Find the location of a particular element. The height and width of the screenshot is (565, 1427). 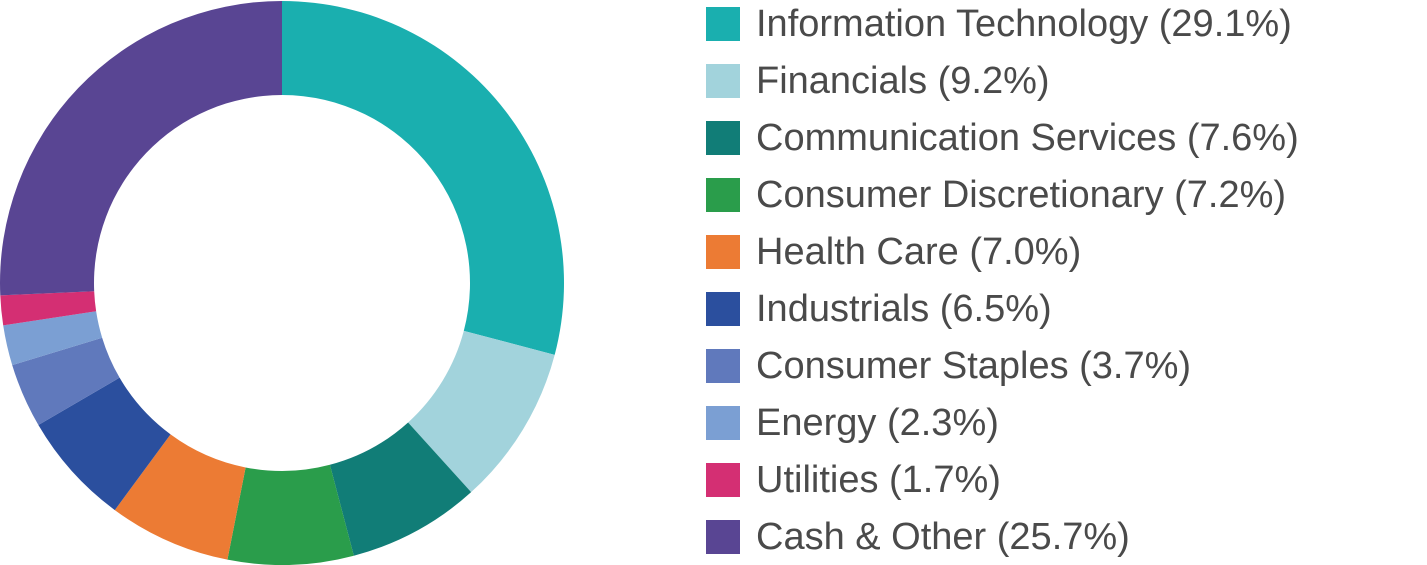

legend-label: Financials (9.2%) is located at coordinates (903, 81).